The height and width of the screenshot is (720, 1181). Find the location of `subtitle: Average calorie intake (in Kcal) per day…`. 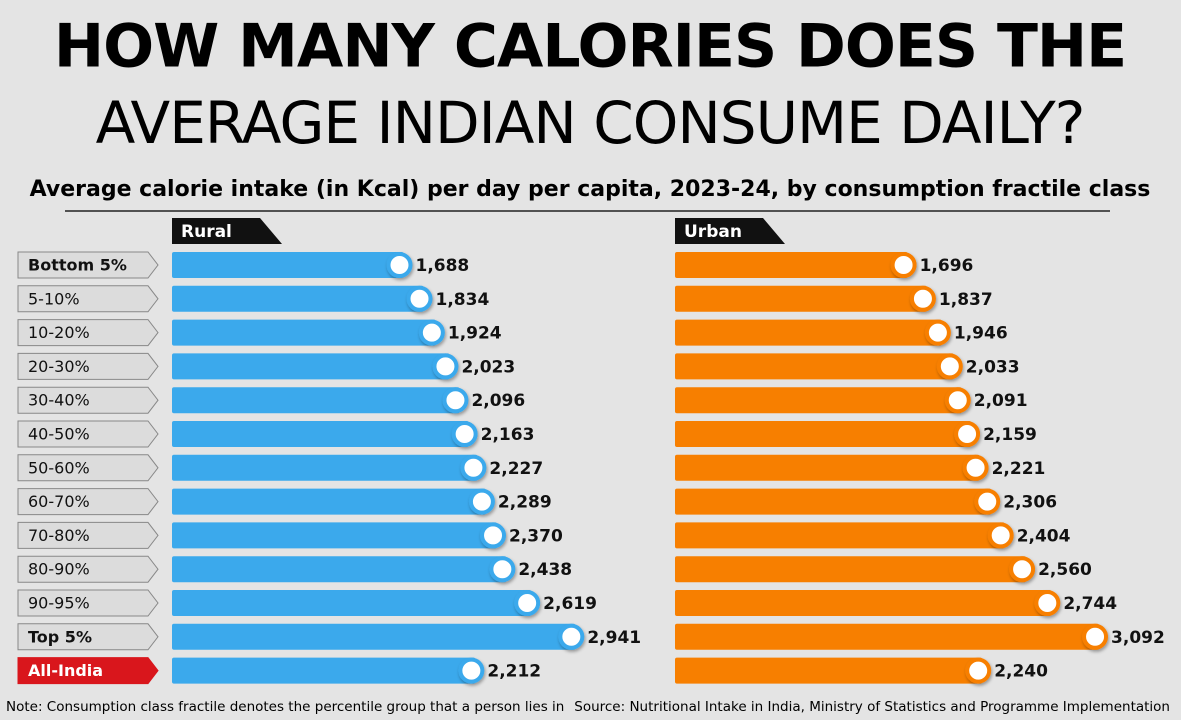

subtitle: Average calorie intake (in Kcal) per day… is located at coordinates (590, 189).